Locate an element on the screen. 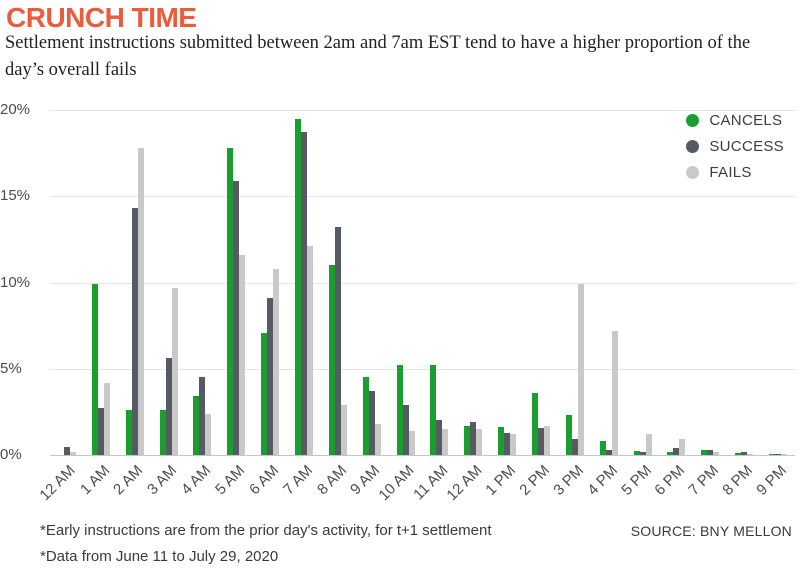 The image size is (800, 573). y-tick-label: 5% is located at coordinates (11, 368).